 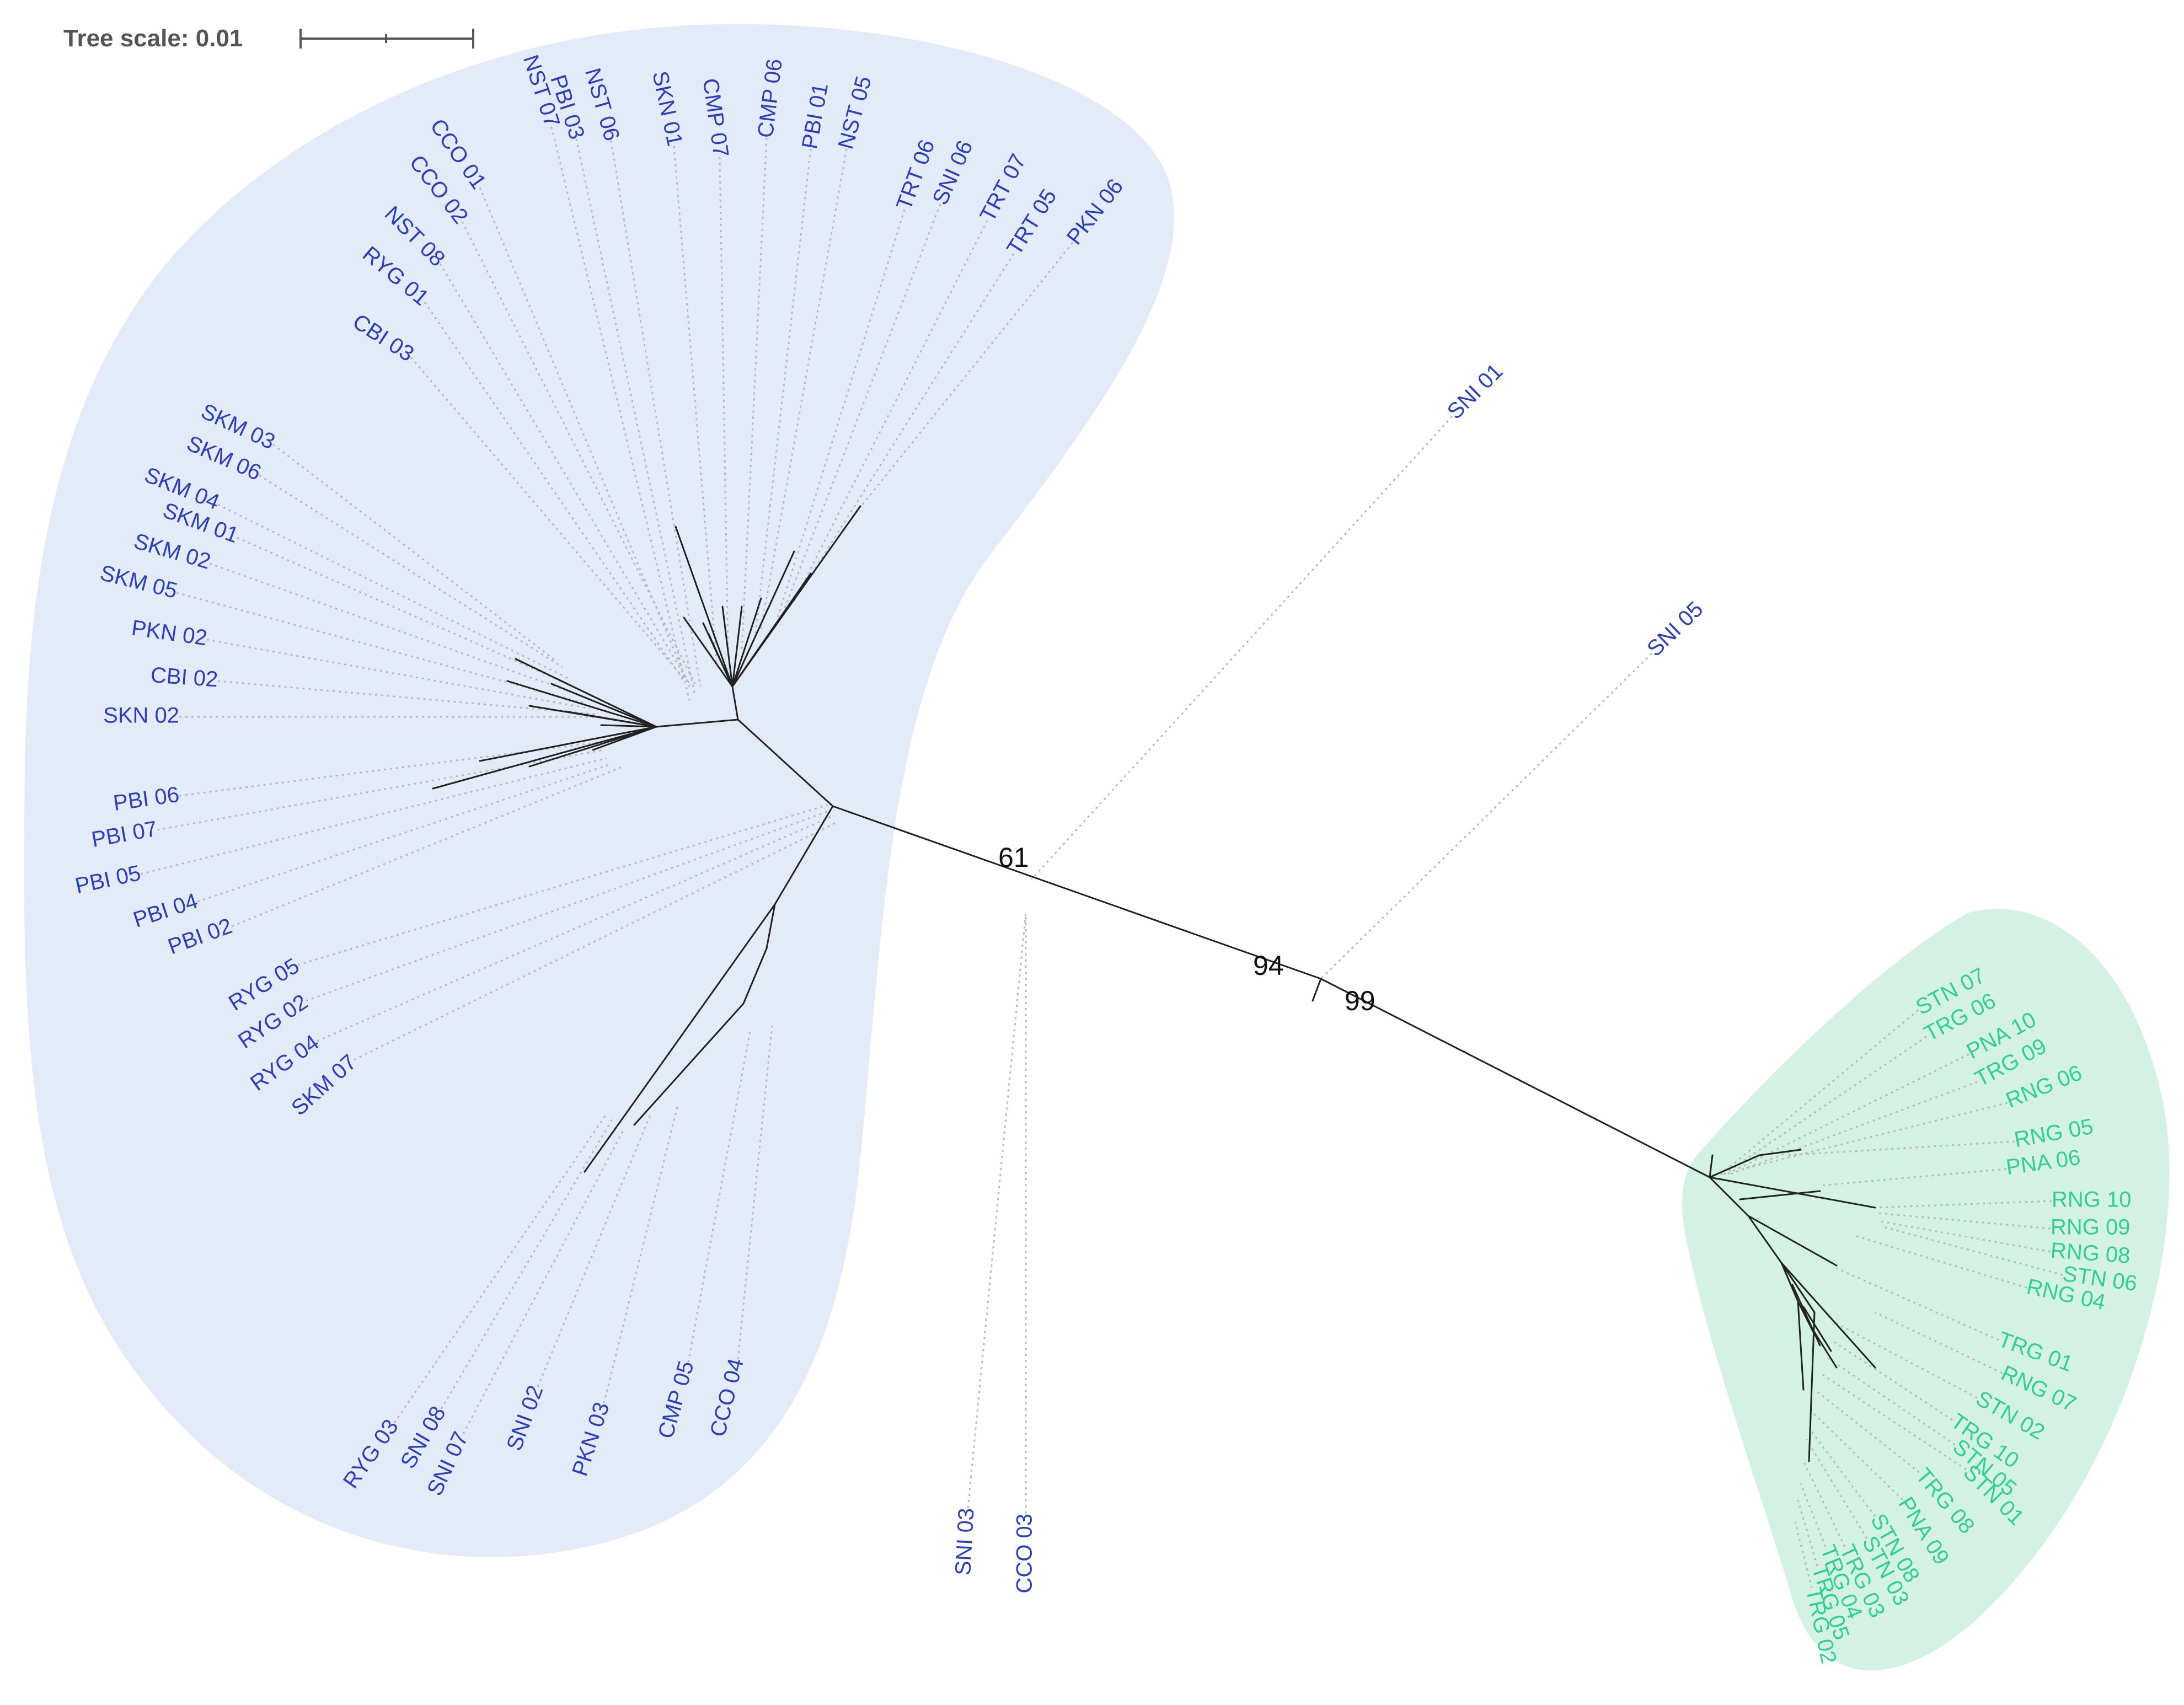 I want to click on tree-scale-bar: Tree scale: 0.01, so click(x=268, y=38).